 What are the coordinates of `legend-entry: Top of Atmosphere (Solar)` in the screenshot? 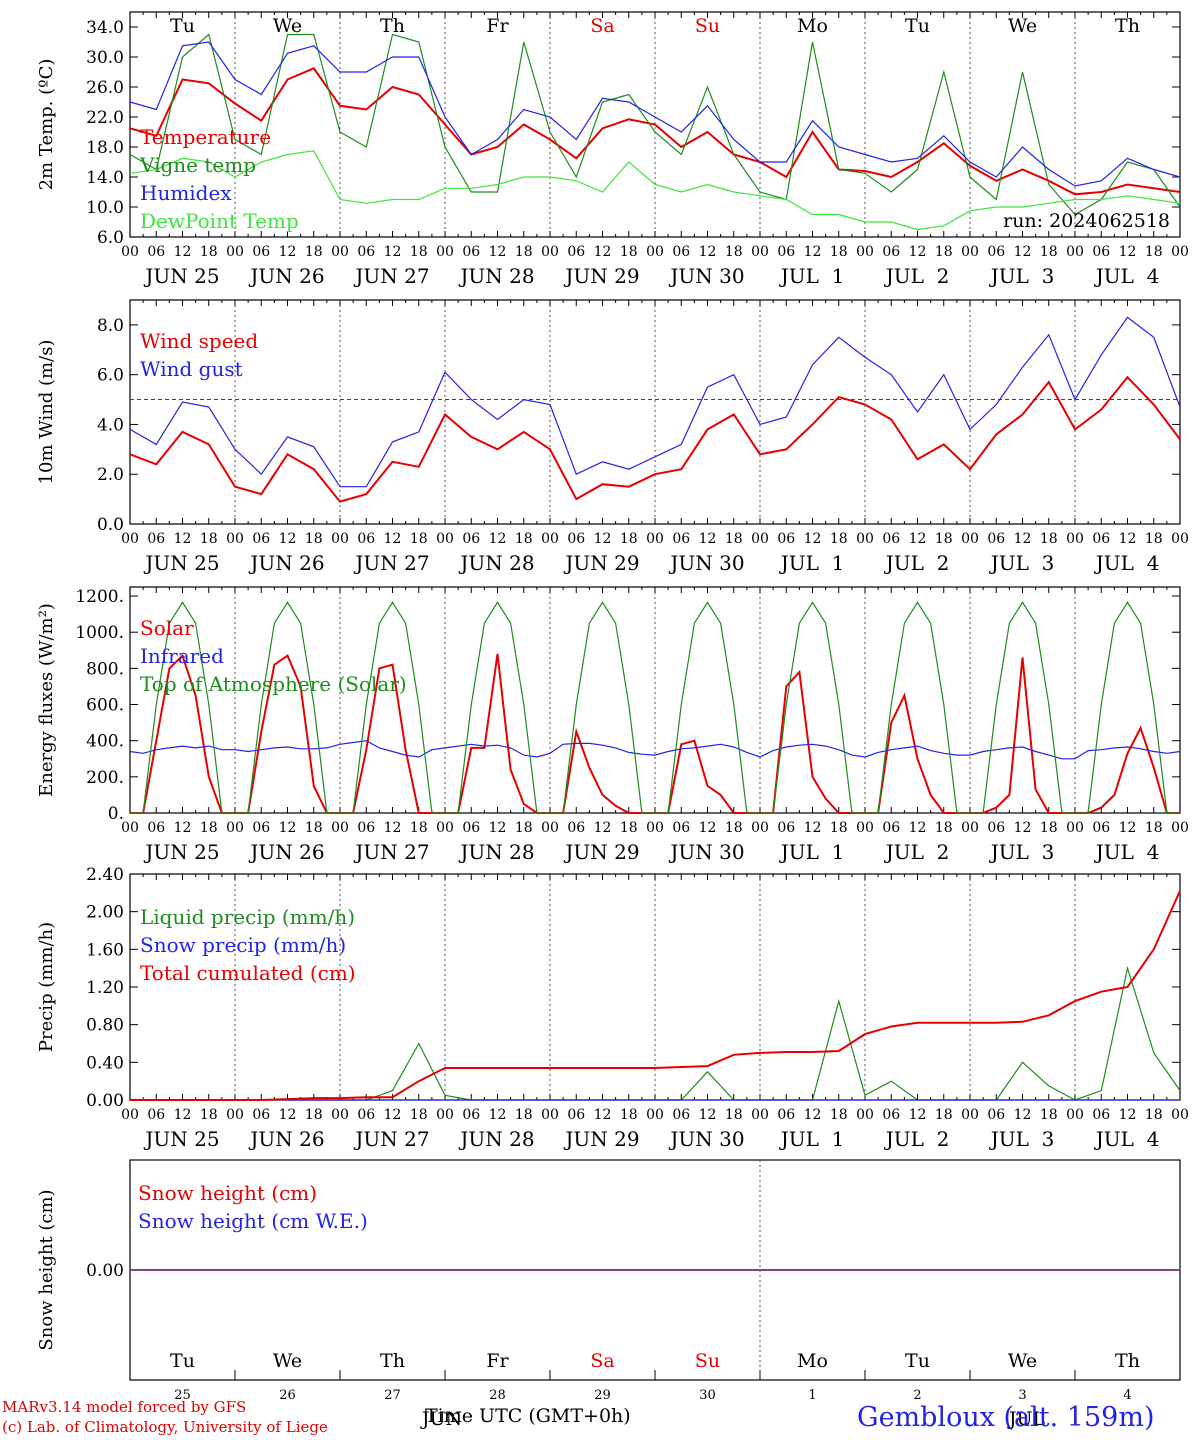 It's located at (273, 684).